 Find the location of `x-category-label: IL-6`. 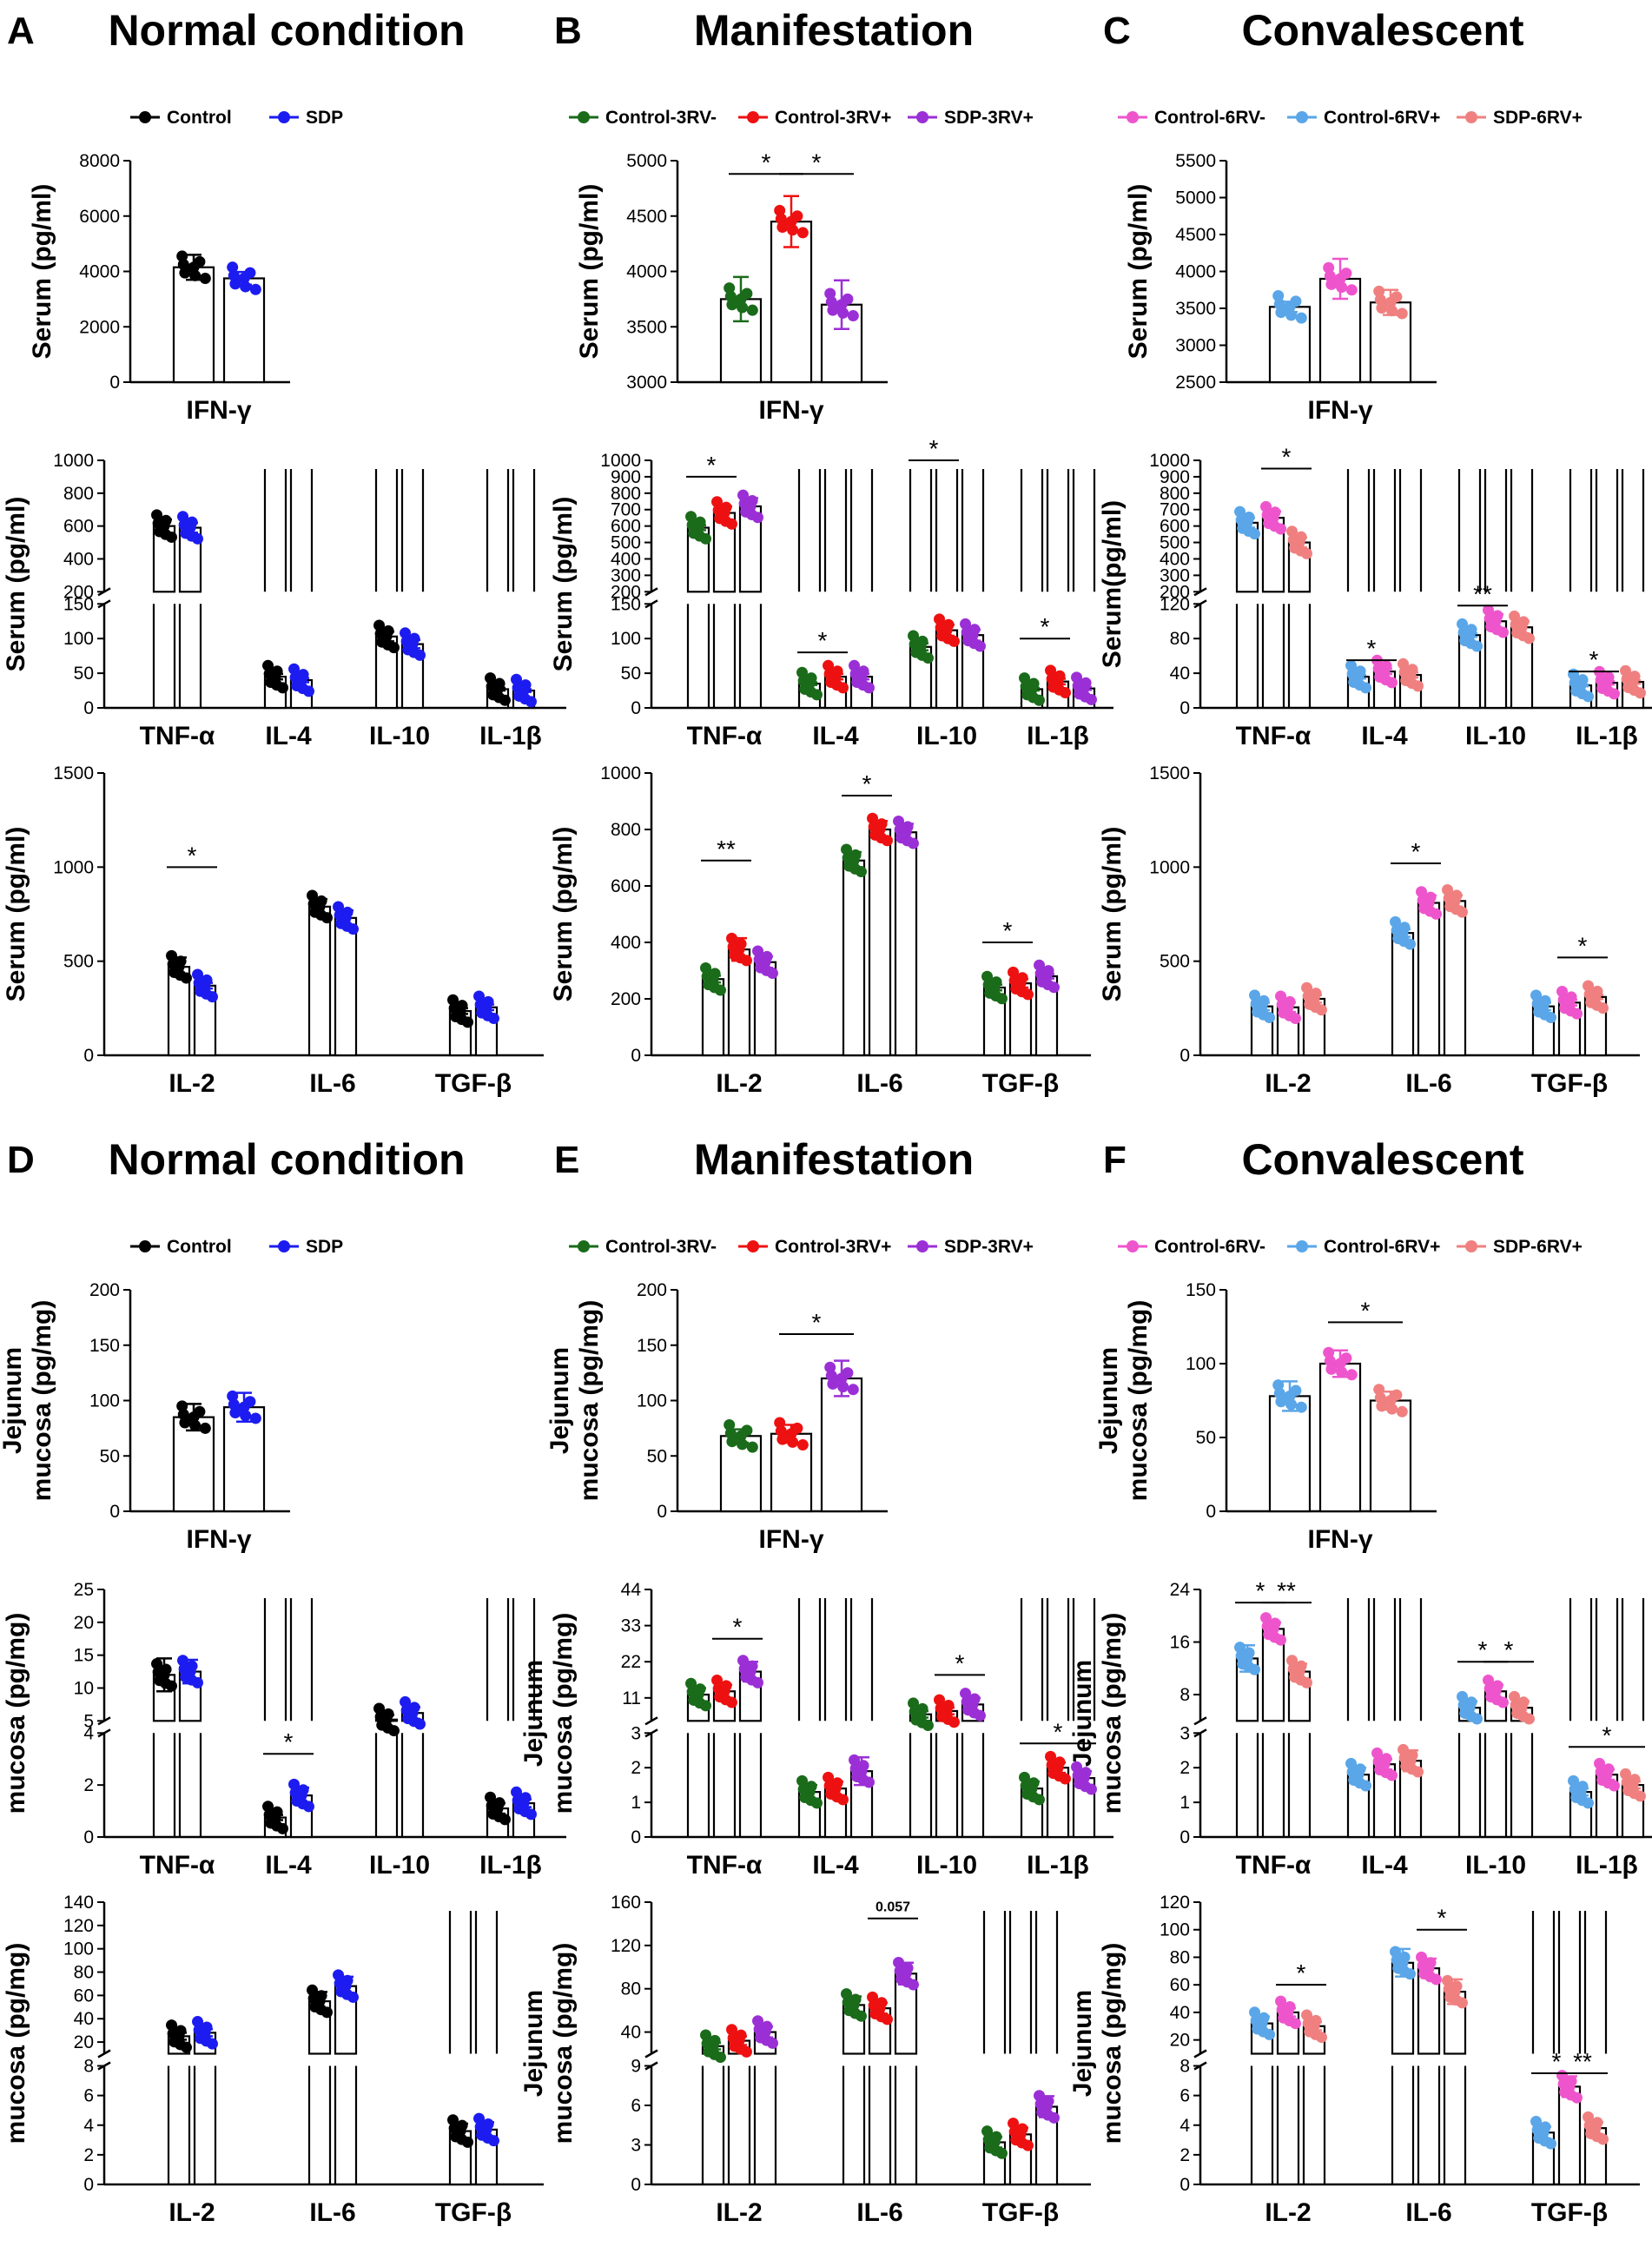

x-category-label: IL-6 is located at coordinates (879, 2212).